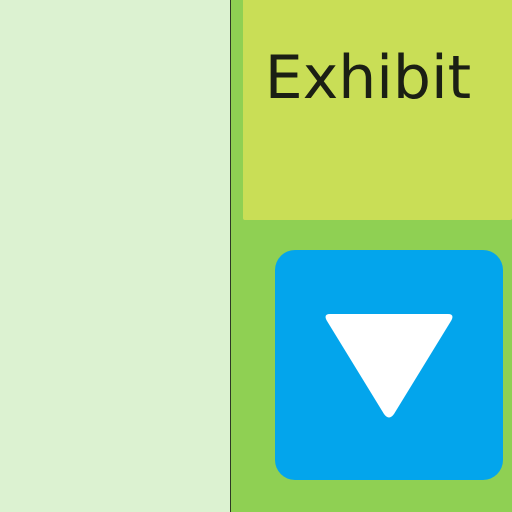 This screenshot has width=512, height=512. What do you see at coordinates (230, 256) in the screenshot?
I see `panel-divider` at bounding box center [230, 256].